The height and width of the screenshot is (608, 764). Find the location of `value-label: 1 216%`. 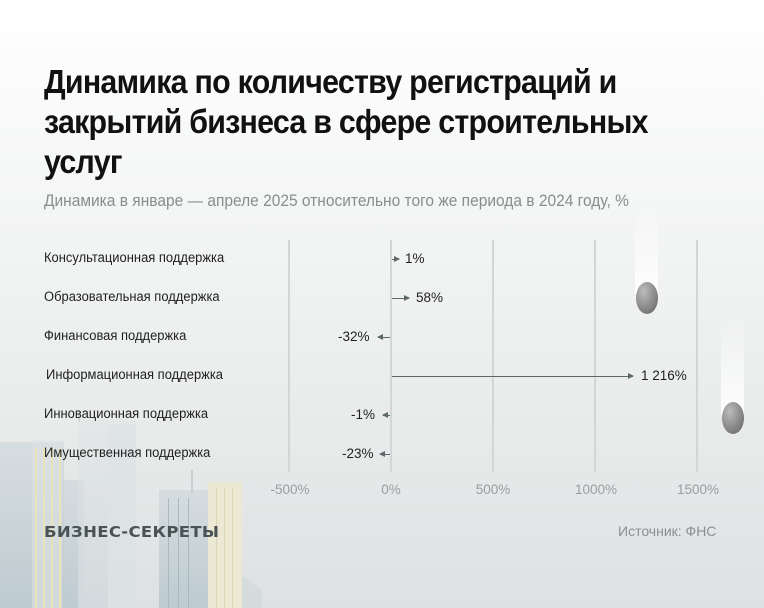

value-label: 1 216% is located at coordinates (664, 375).